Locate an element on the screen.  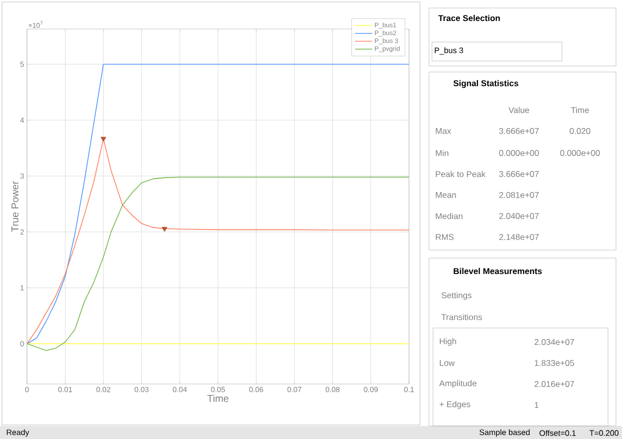
text: High is located at coordinates (448, 342).